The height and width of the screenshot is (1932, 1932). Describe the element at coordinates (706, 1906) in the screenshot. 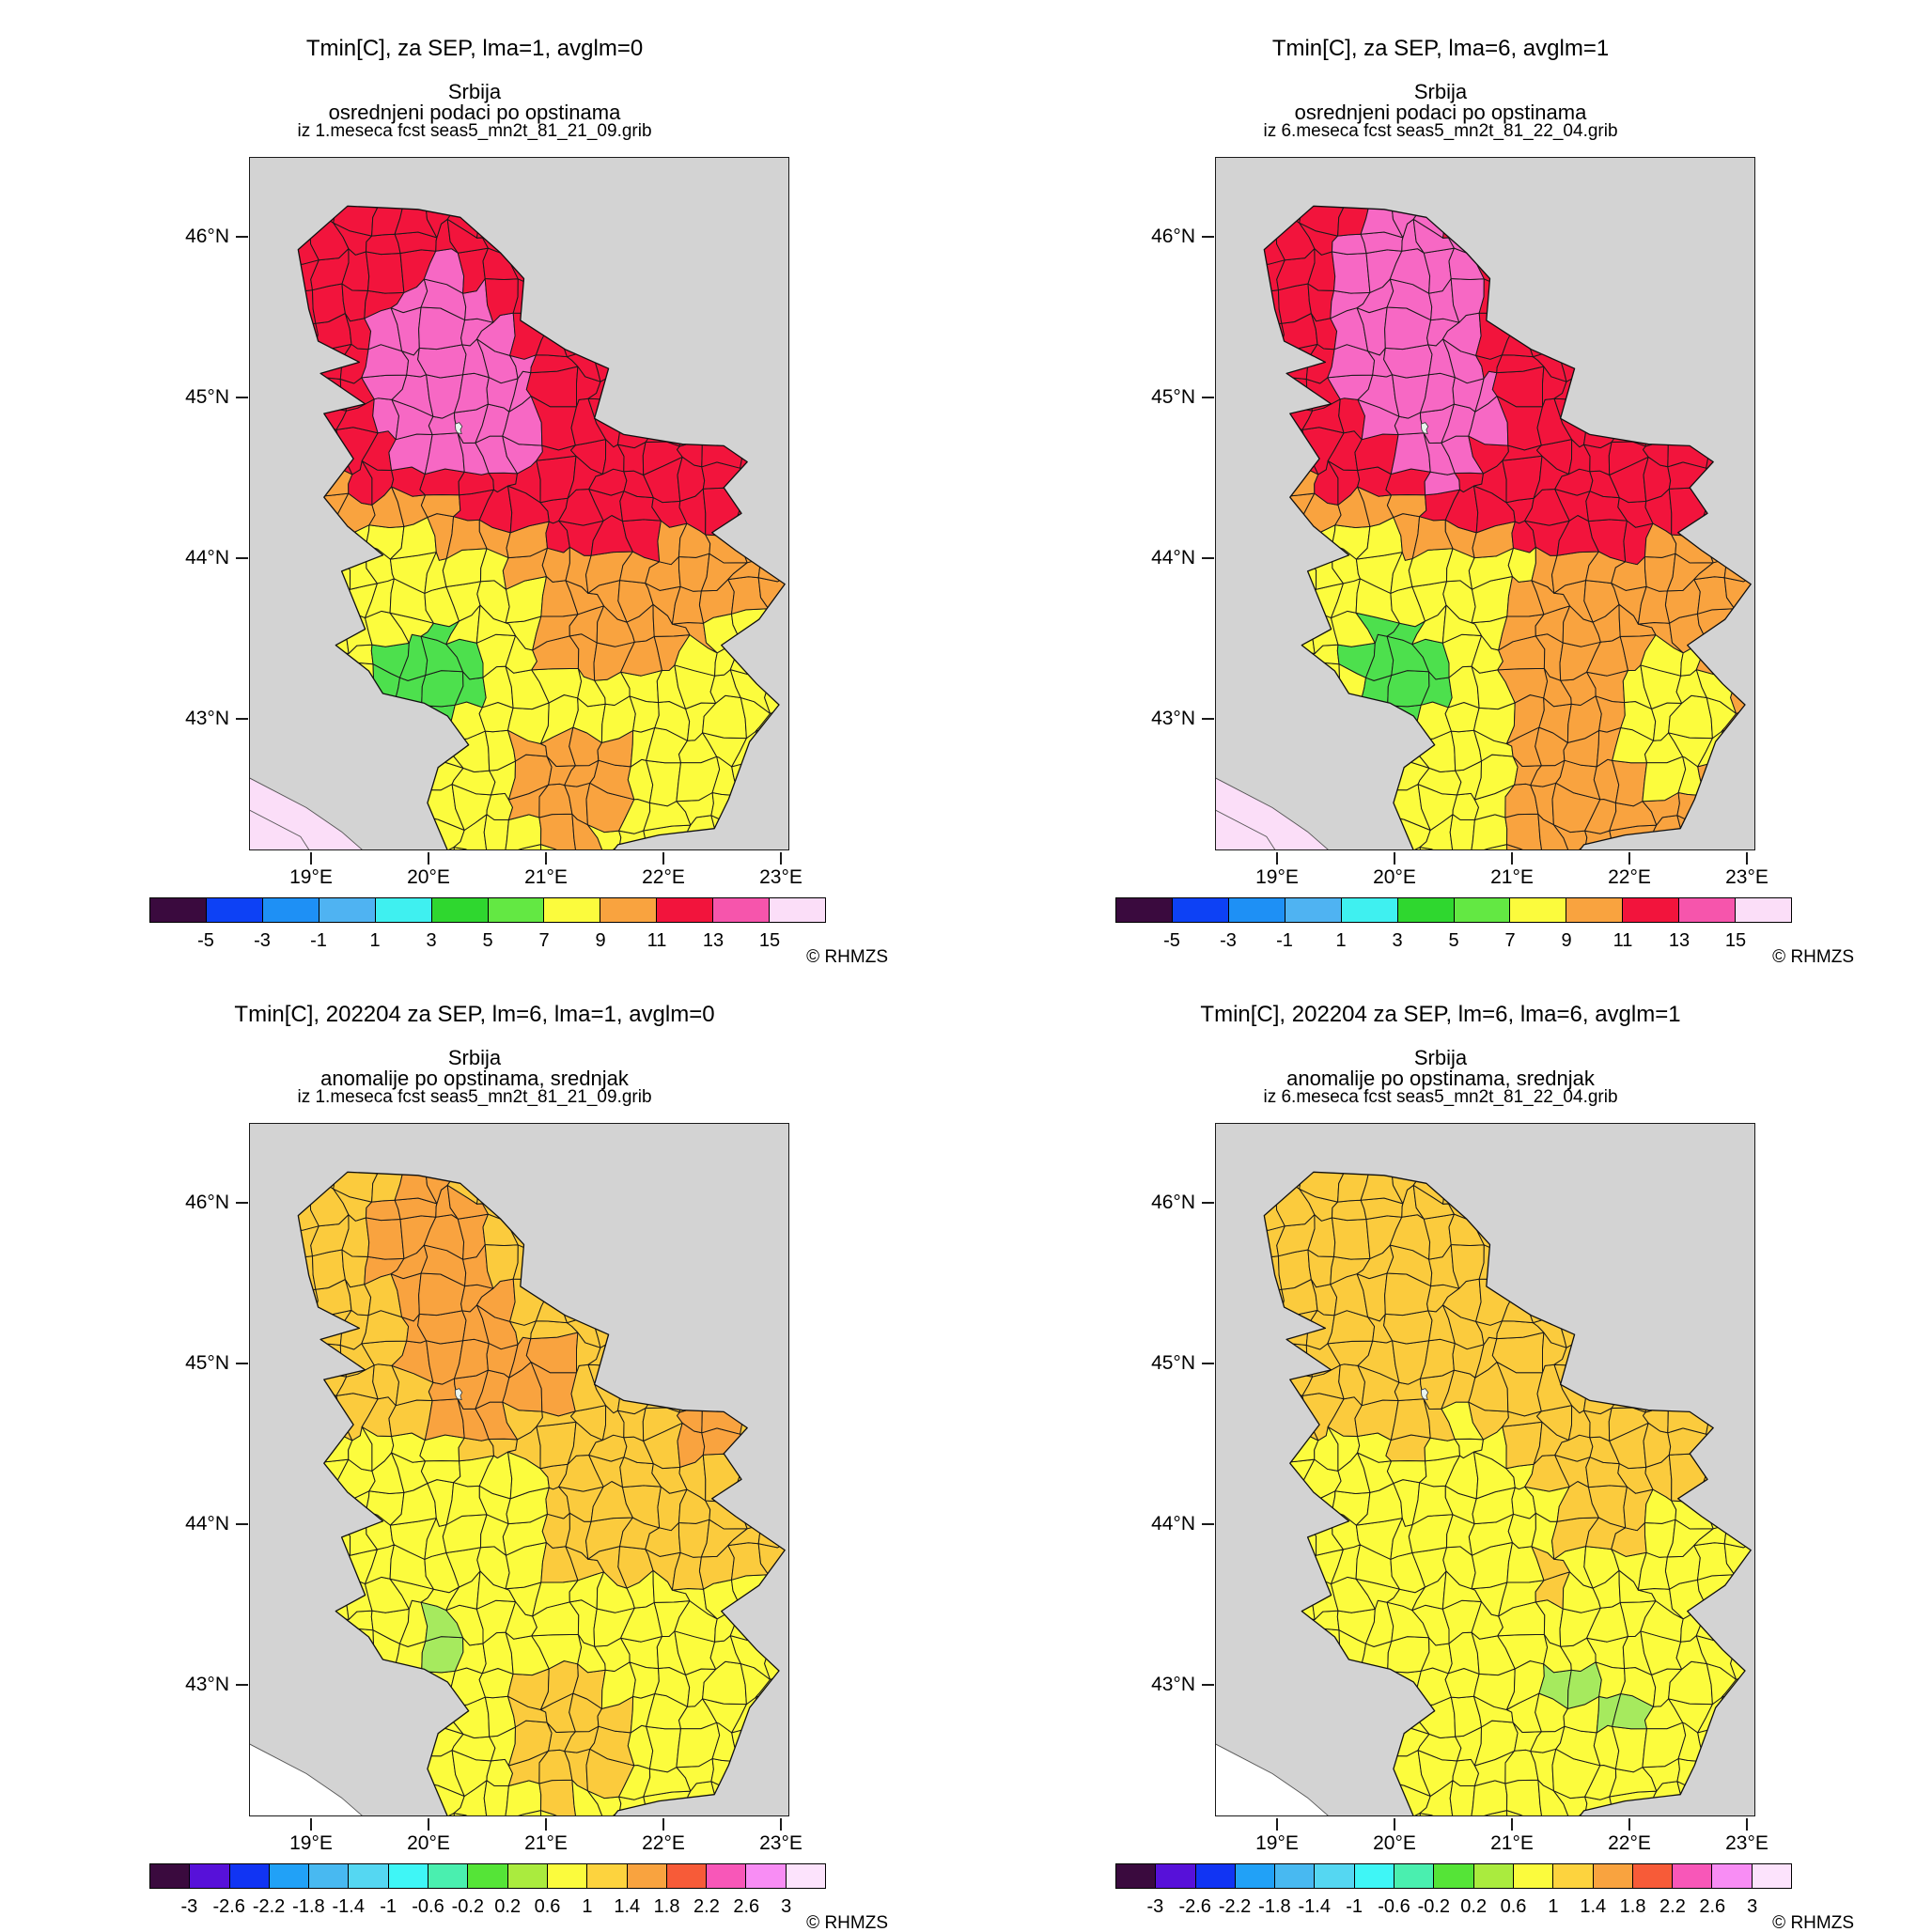

I see `color-scale-tick-label: 2.2` at that location.